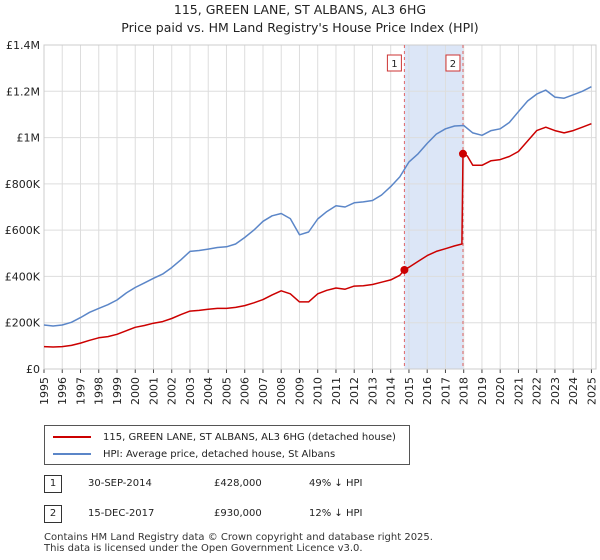 The height and width of the screenshot is (560, 600). I want to click on sale-hpi-diff: 12% ↓ HPI, so click(336, 513).